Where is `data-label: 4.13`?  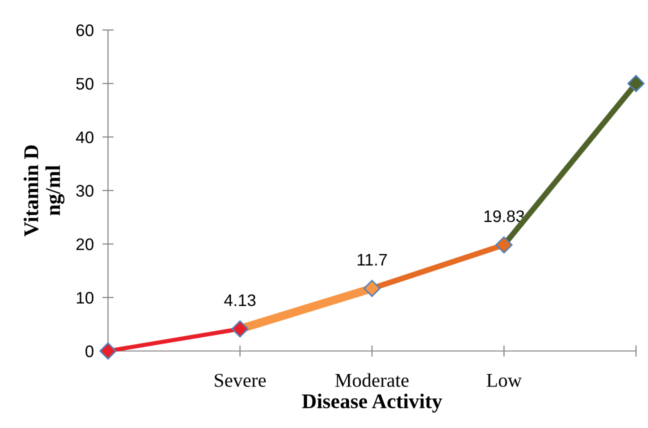
data-label: 4.13 is located at coordinates (240, 300).